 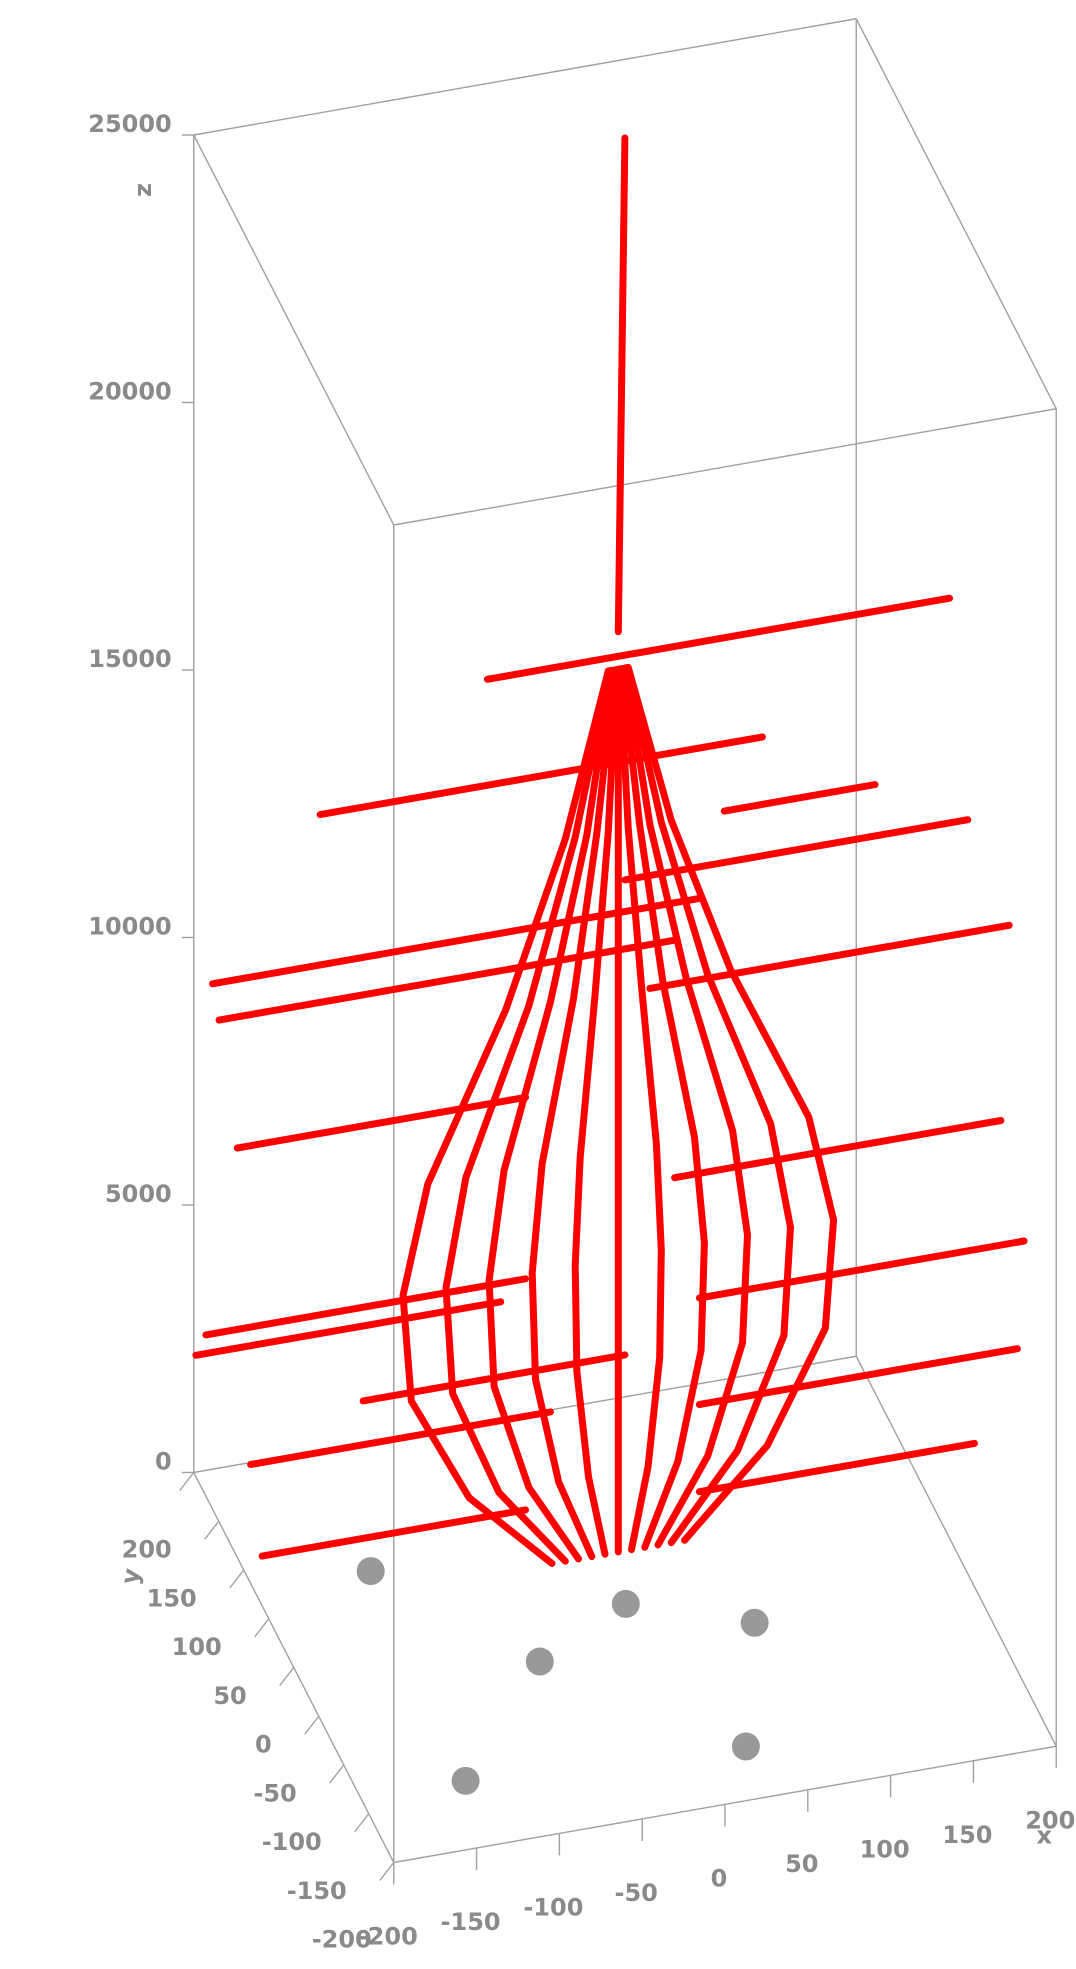 I want to click on x-tick-label: 100, so click(x=885, y=1849).